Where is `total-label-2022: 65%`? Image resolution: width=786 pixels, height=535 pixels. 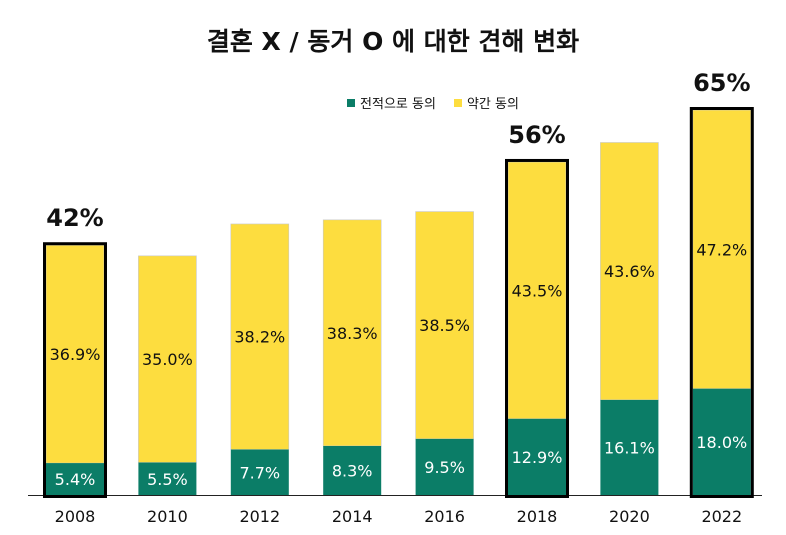 total-label-2022: 65% is located at coordinates (721, 83).